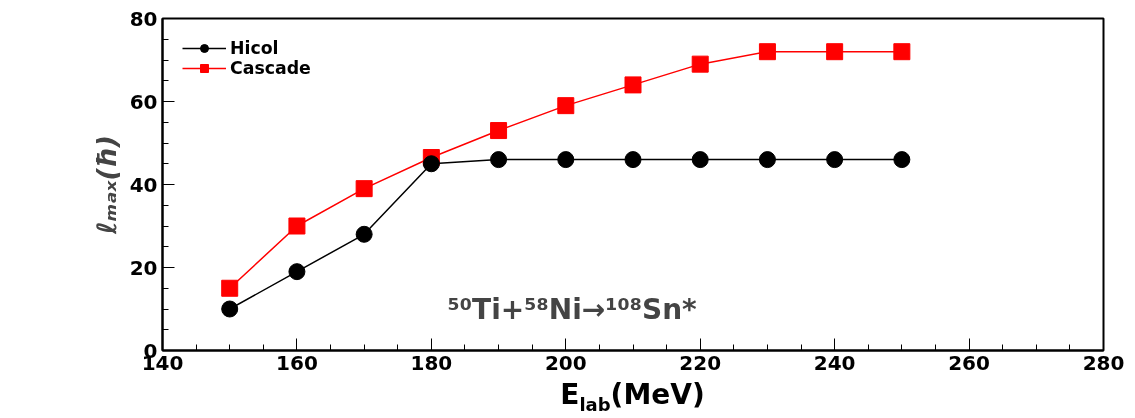 This screenshot has width=1135, height=418. What do you see at coordinates (431, 362) in the screenshot?
I see `x-tick-label: 180` at bounding box center [431, 362].